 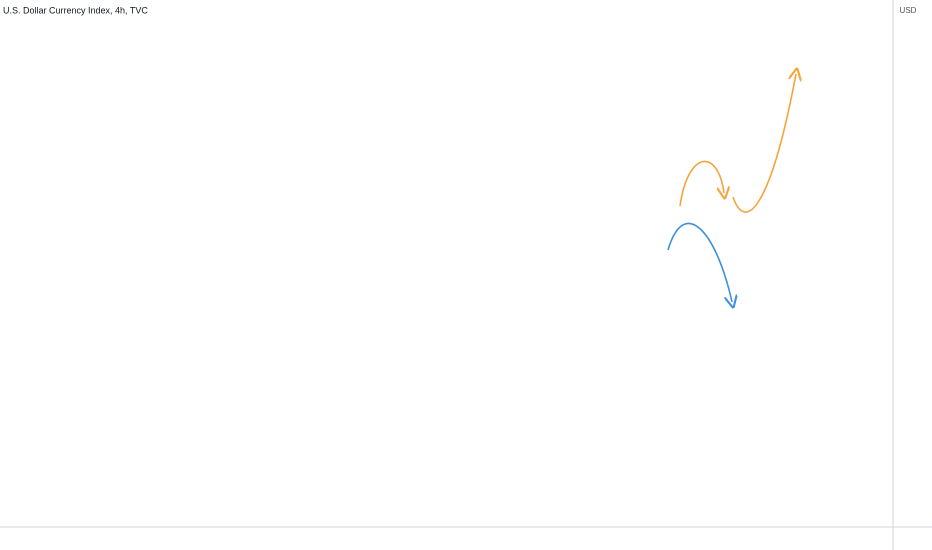 What do you see at coordinates (75, 10) in the screenshot?
I see `chart-title: U.S. Dollar Currency Index, 4h, TVC` at bounding box center [75, 10].